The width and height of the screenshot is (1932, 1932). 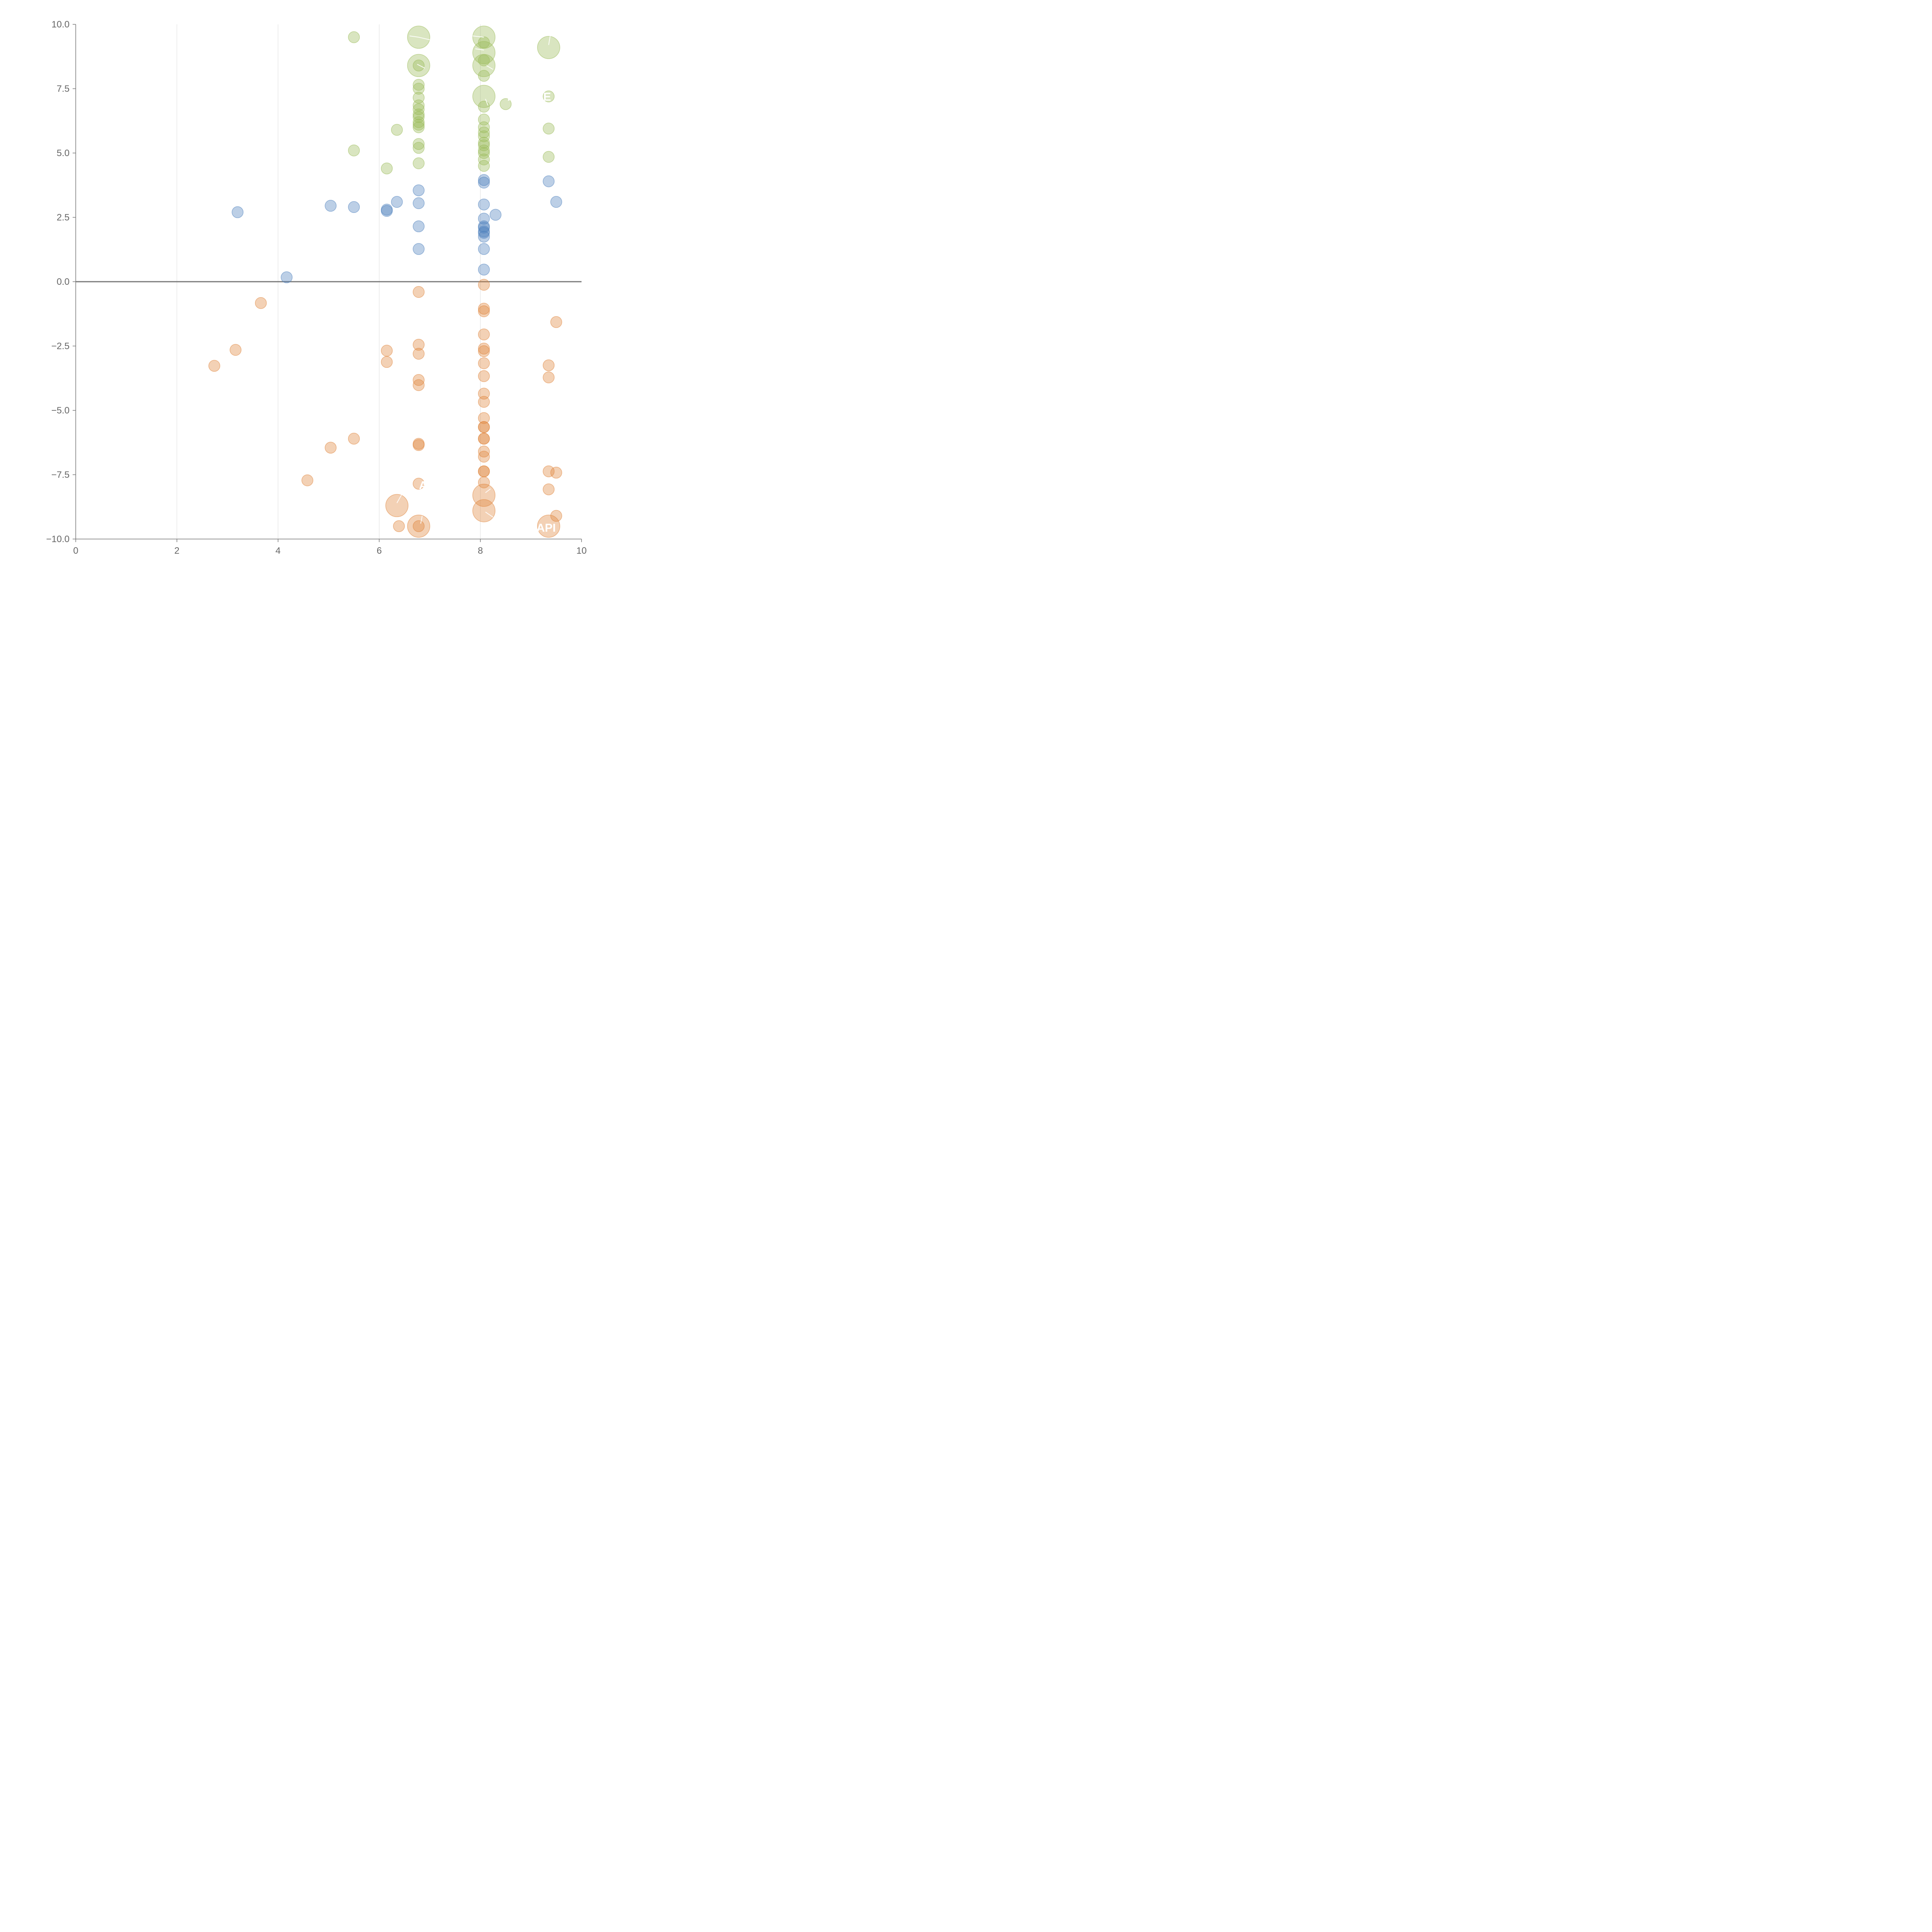 I want to click on x-tick-label: 0, so click(x=75, y=551).